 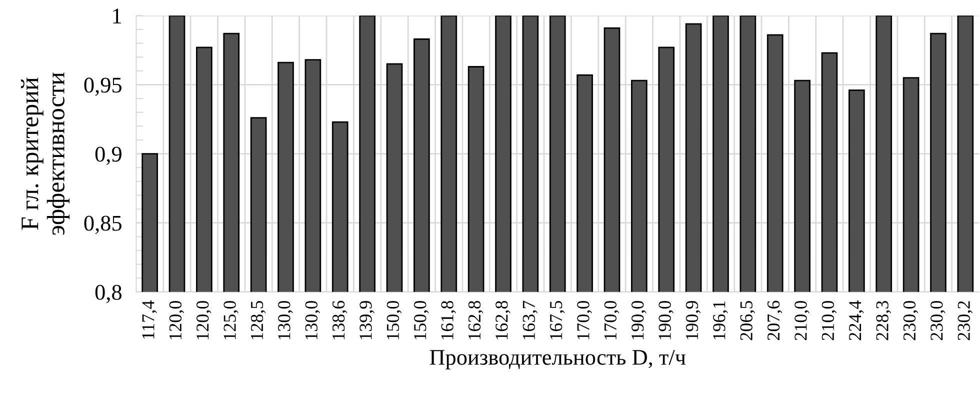 What do you see at coordinates (45, 153) in the screenshot?
I see `y-axis-title: F гл. критерий эффективности` at bounding box center [45, 153].